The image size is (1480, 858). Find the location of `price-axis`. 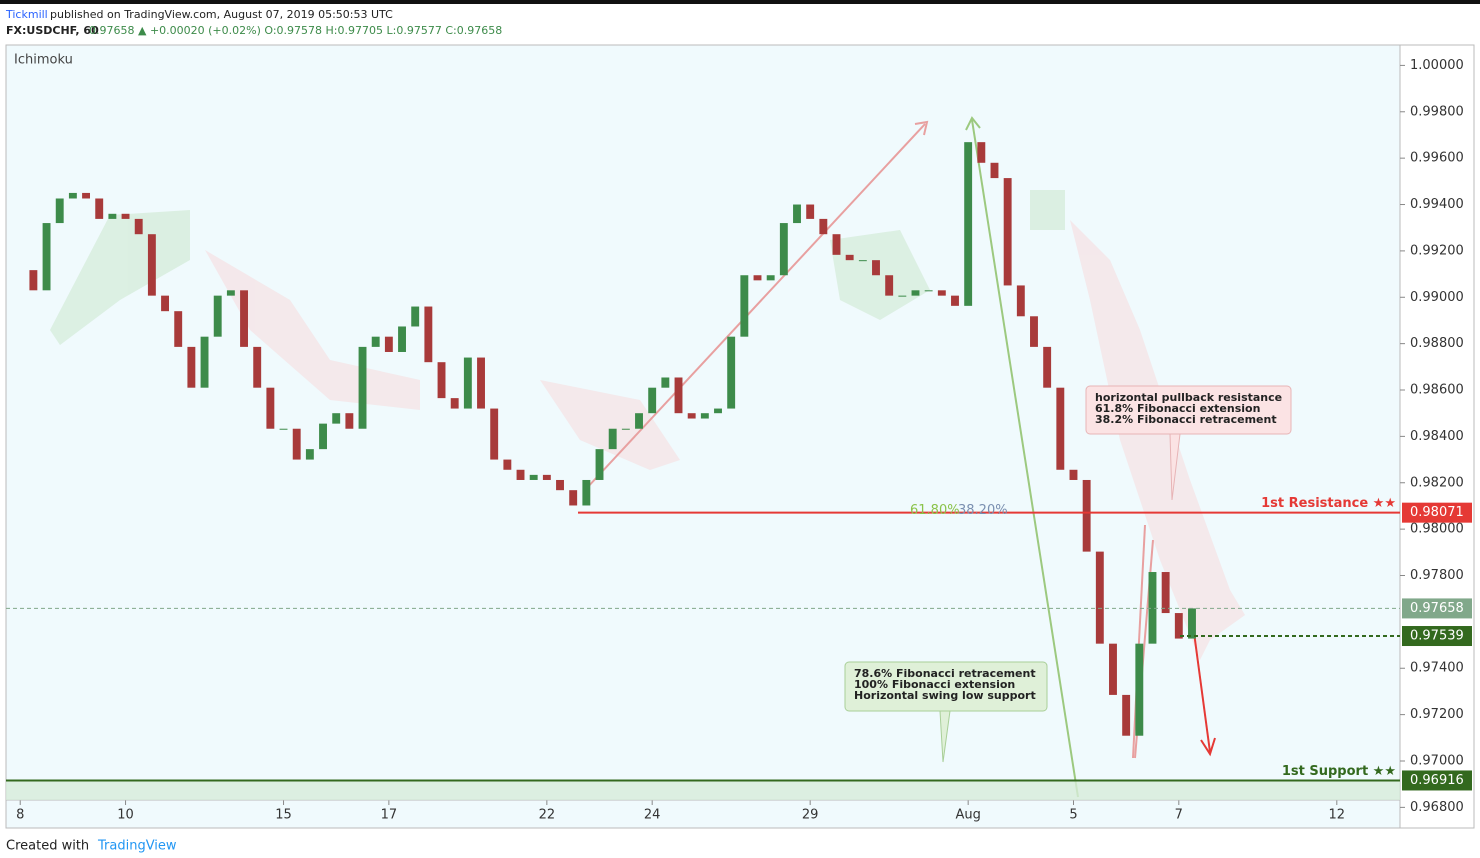

price-axis is located at coordinates (1437, 436).